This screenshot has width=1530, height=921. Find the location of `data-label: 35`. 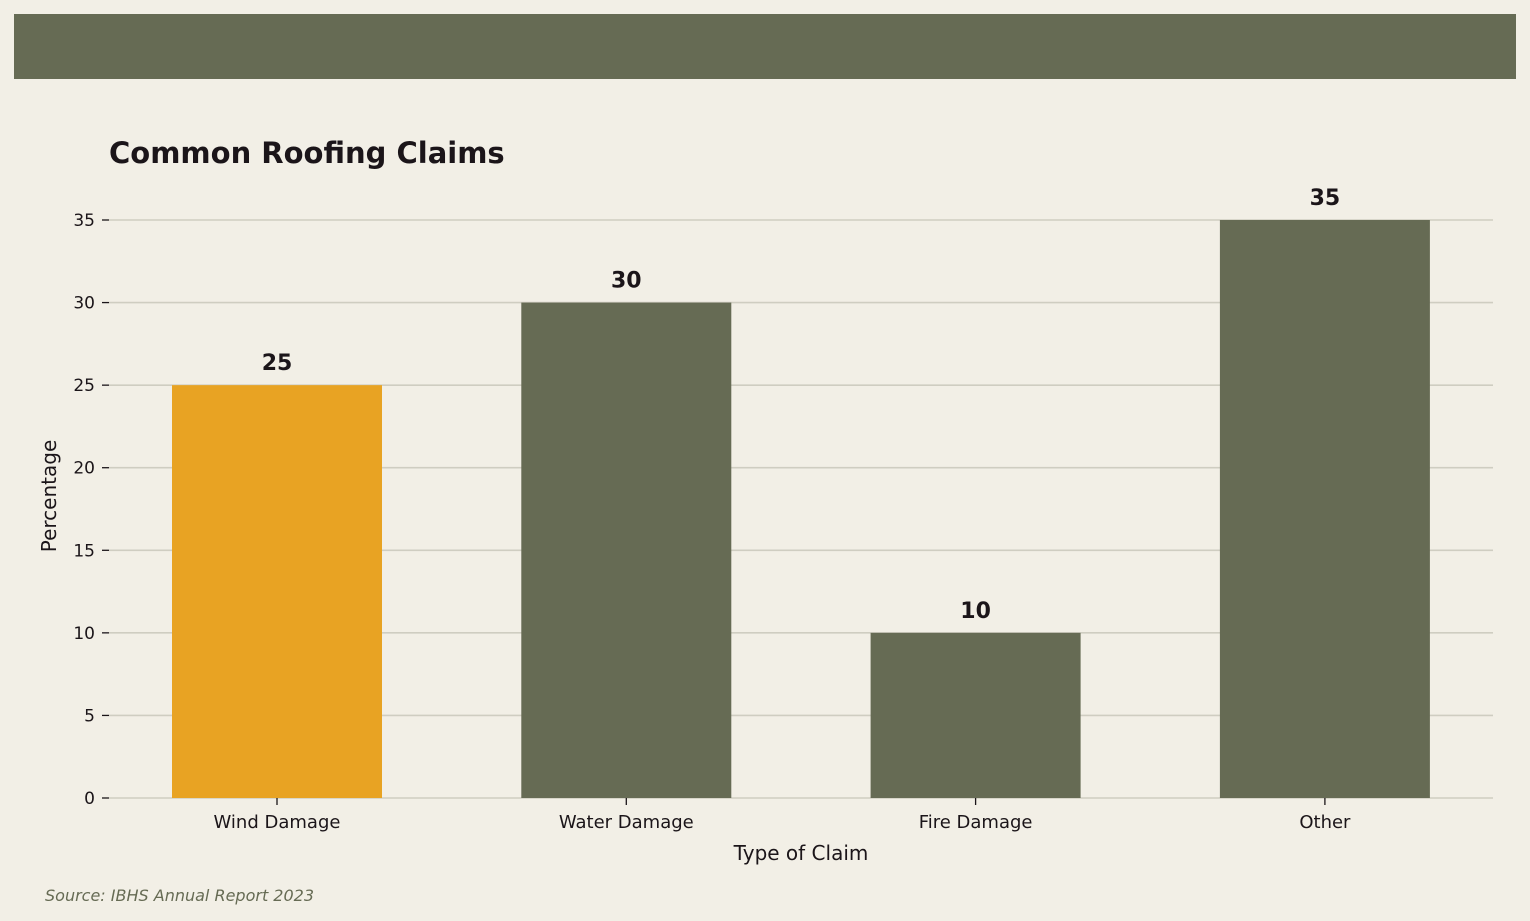

data-label: 35 is located at coordinates (1325, 198).